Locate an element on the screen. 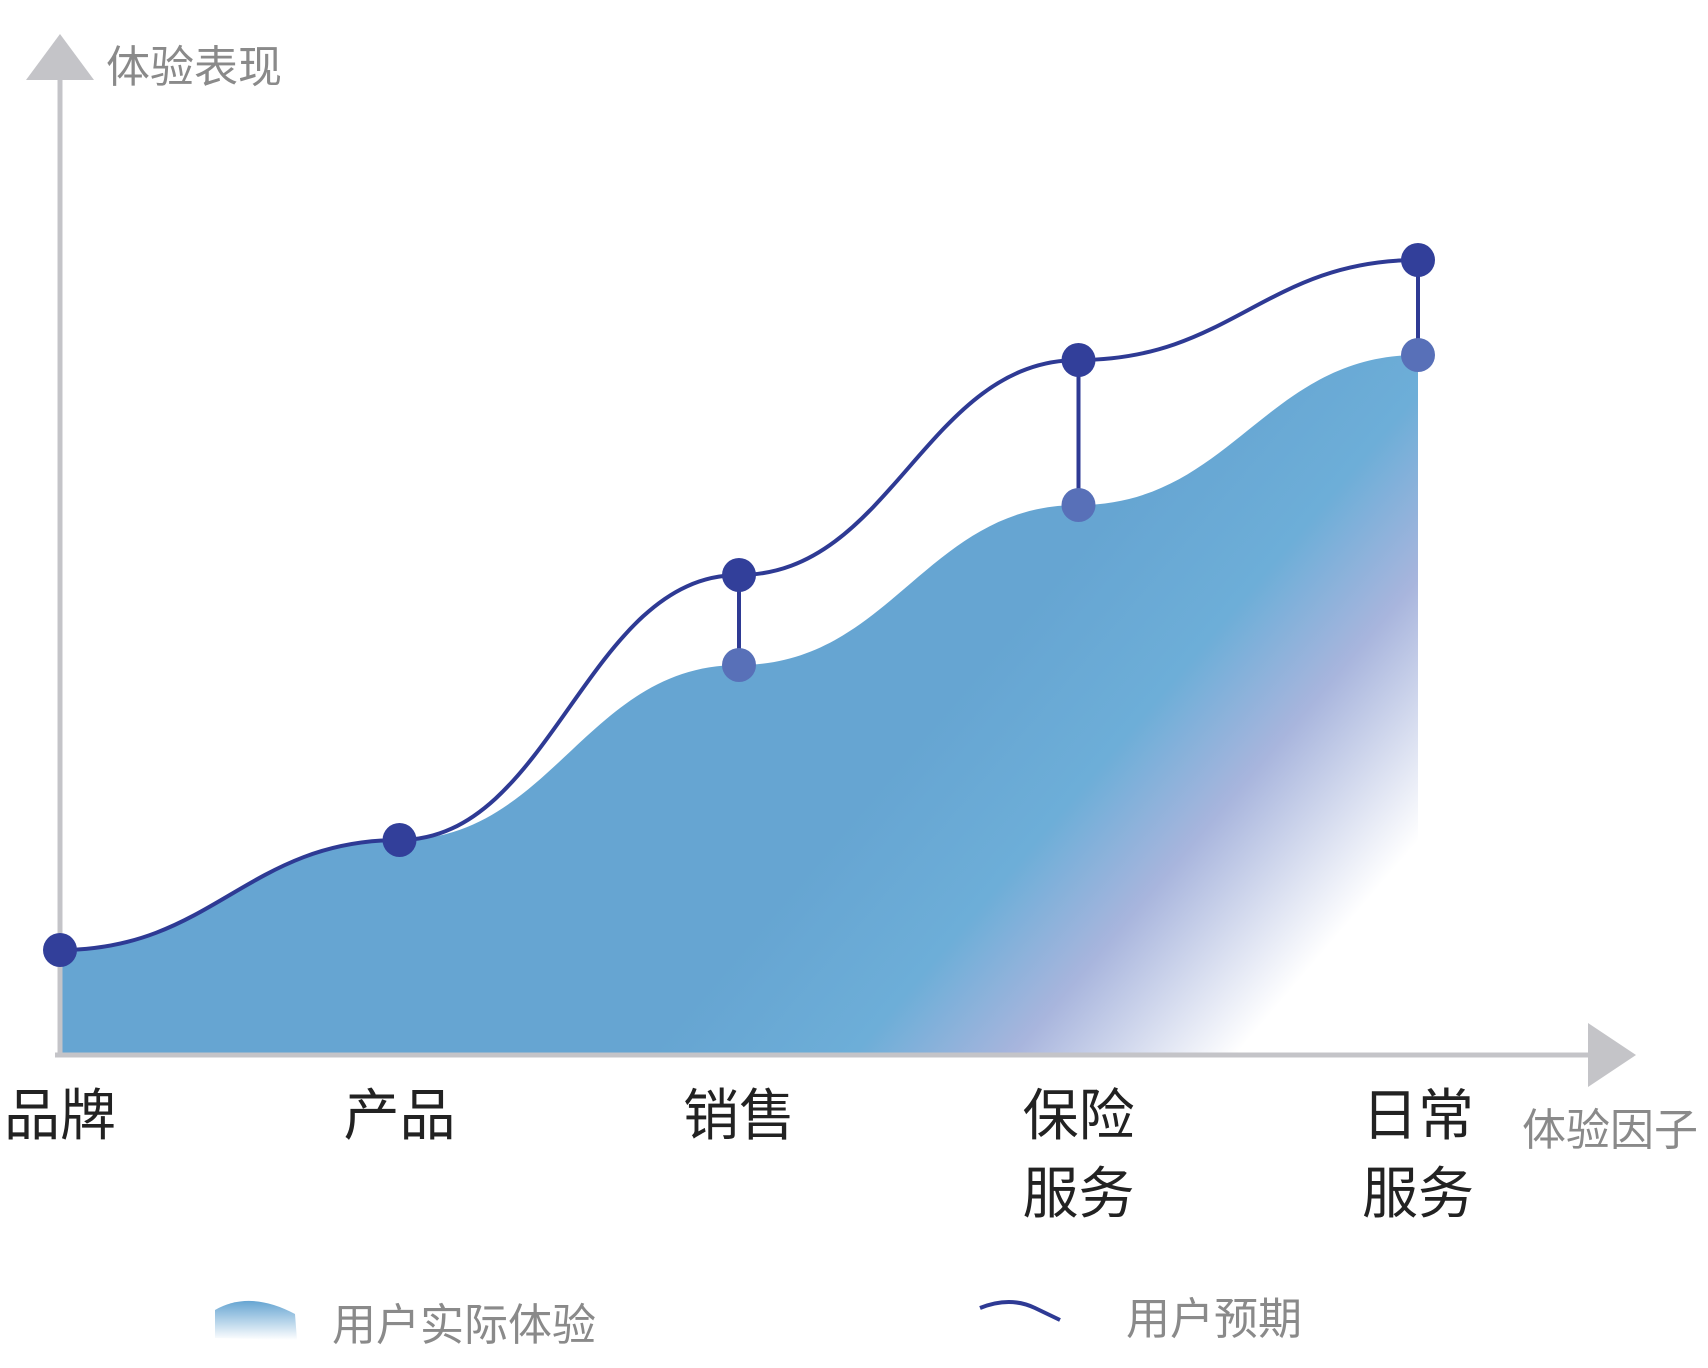 This screenshot has height=1368, width=1708. category-label-3-0: 保险 is located at coordinates (1079, 1116).